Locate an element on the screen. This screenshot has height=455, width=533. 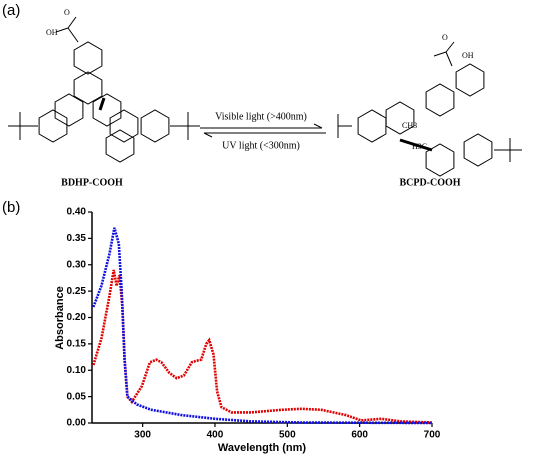
x-tick-label: 600 is located at coordinates (359, 435).